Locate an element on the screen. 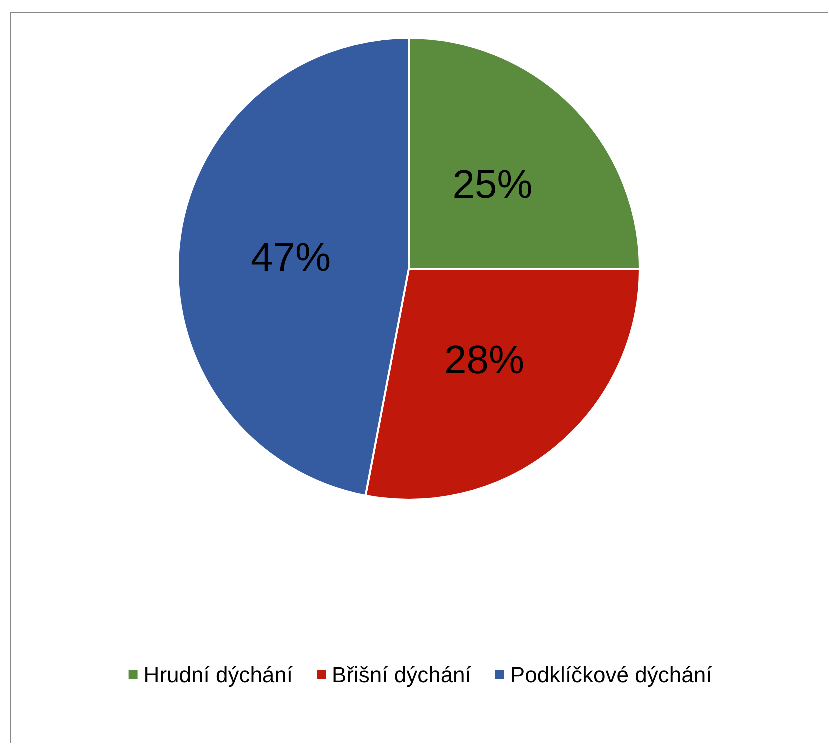  legend-label: Hrudní dýchání is located at coordinates (219, 675).